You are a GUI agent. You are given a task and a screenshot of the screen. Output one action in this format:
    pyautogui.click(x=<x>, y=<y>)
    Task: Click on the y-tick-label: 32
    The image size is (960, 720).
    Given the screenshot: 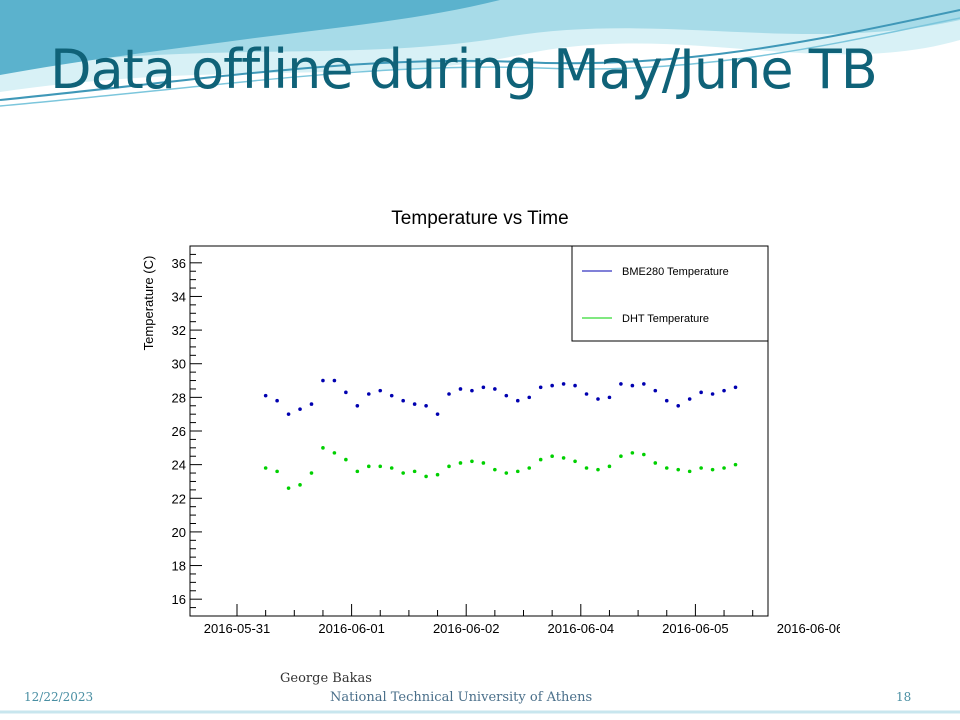 What is the action you would take?
    pyautogui.click(x=179, y=330)
    